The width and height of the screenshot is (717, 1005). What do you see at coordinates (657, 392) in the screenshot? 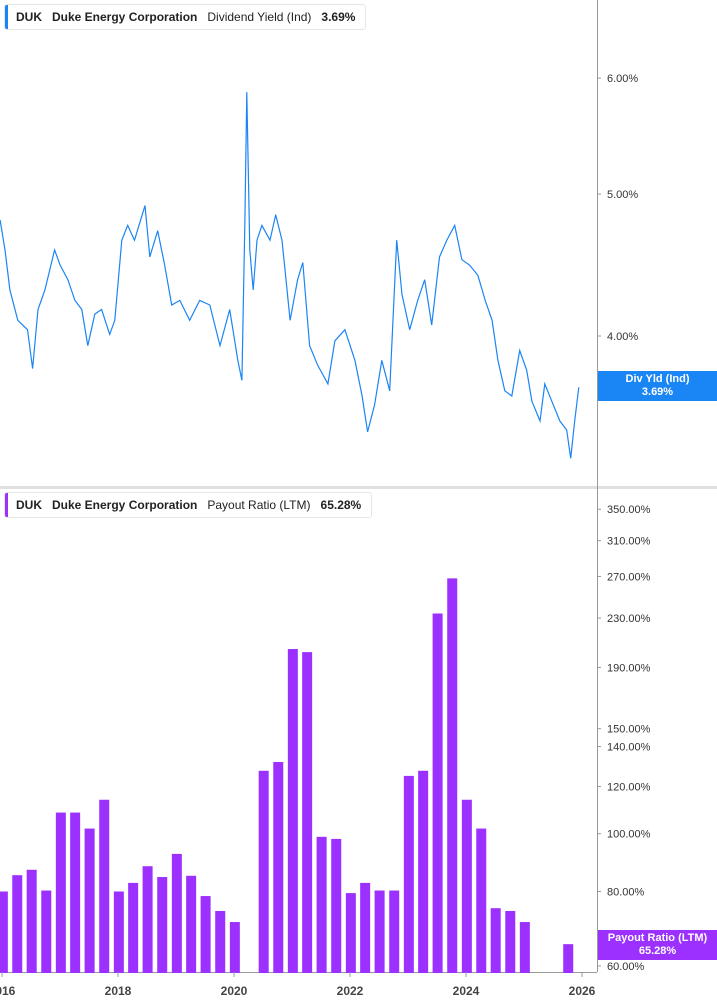
I see `yield-tag-value: 3.69%` at bounding box center [657, 392].